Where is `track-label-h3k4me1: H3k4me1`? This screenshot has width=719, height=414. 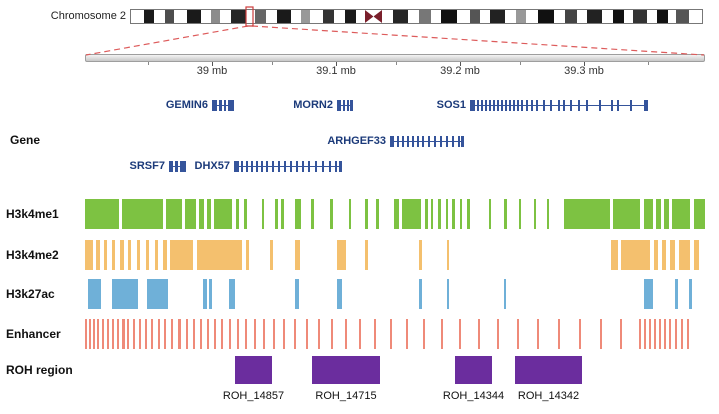
track-label-h3k4me1: H3k4me1 is located at coordinates (32, 214).